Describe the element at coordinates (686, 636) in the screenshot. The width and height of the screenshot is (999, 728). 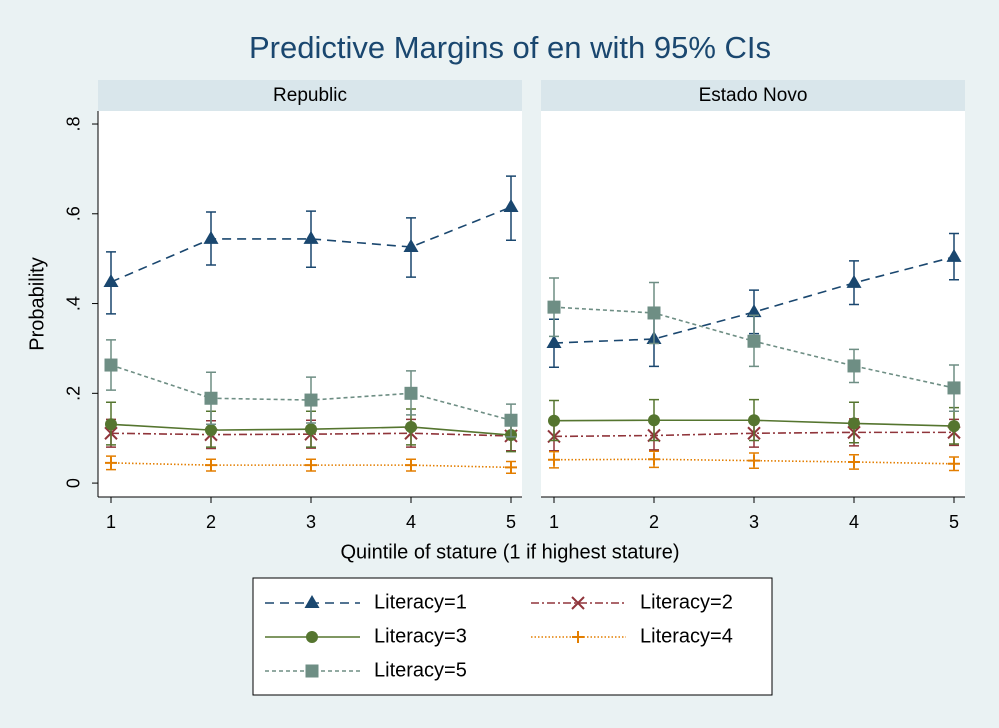
I see `legend-label: Literacy=4` at that location.